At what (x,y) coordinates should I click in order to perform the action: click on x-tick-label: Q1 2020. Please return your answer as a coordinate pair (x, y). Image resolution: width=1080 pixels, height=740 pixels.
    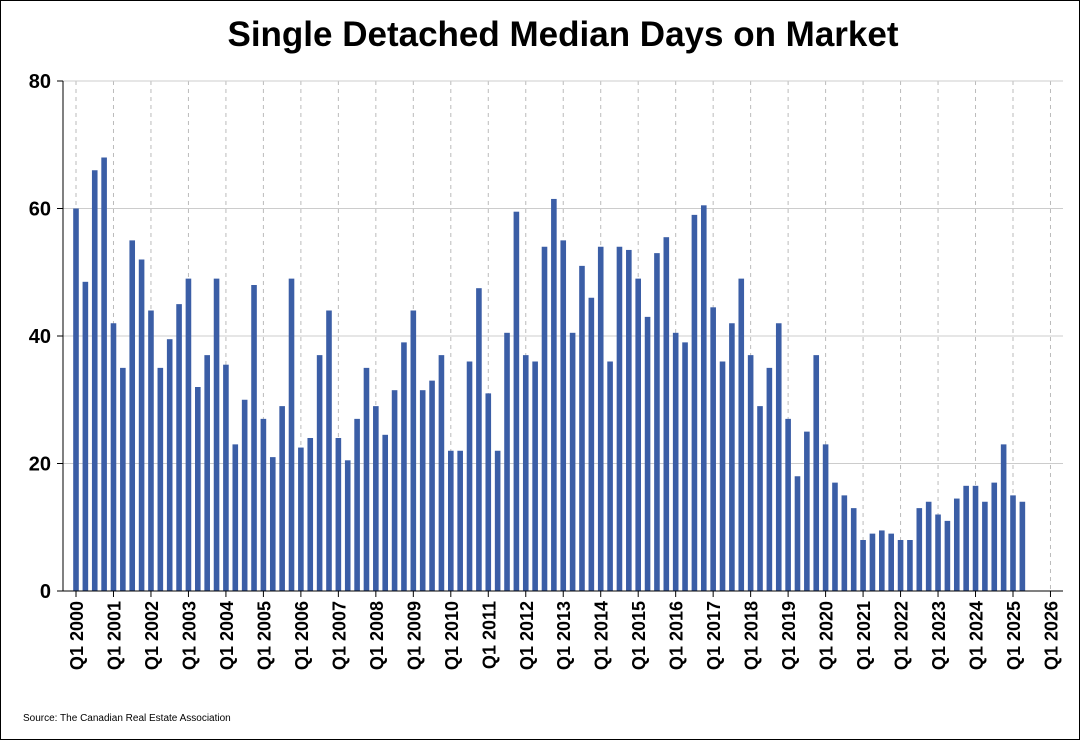
    Looking at the image, I should click on (827, 635).